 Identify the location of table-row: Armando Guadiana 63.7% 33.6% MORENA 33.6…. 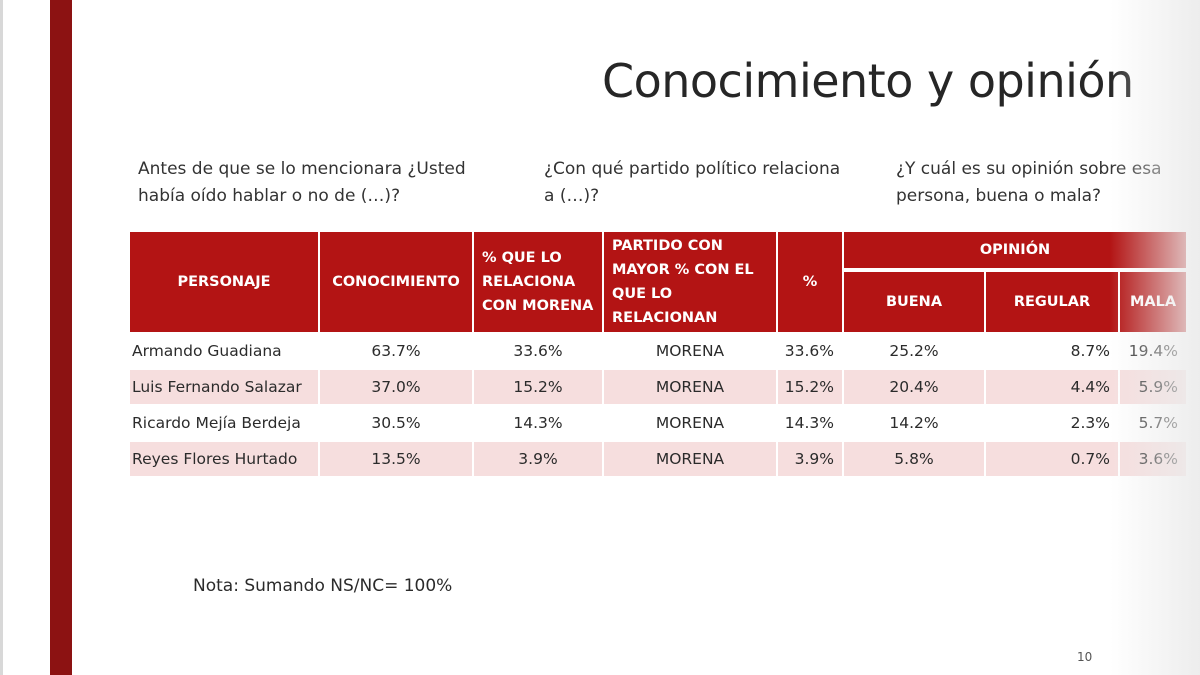
(658, 351).